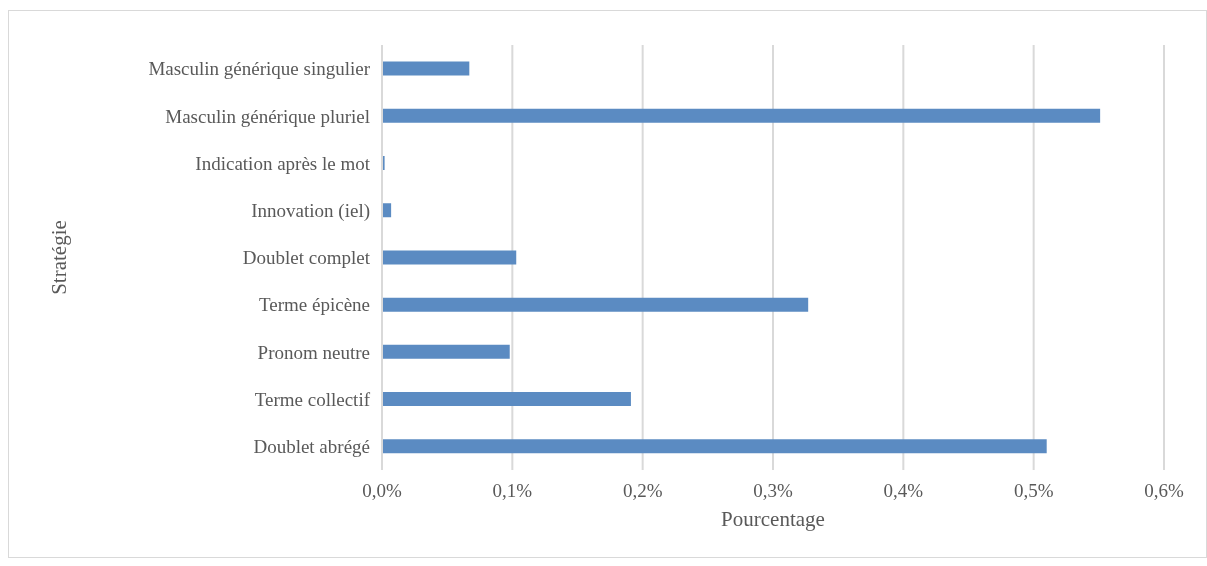  I want to click on x-tick-label: 0,6%, so click(1164, 491).